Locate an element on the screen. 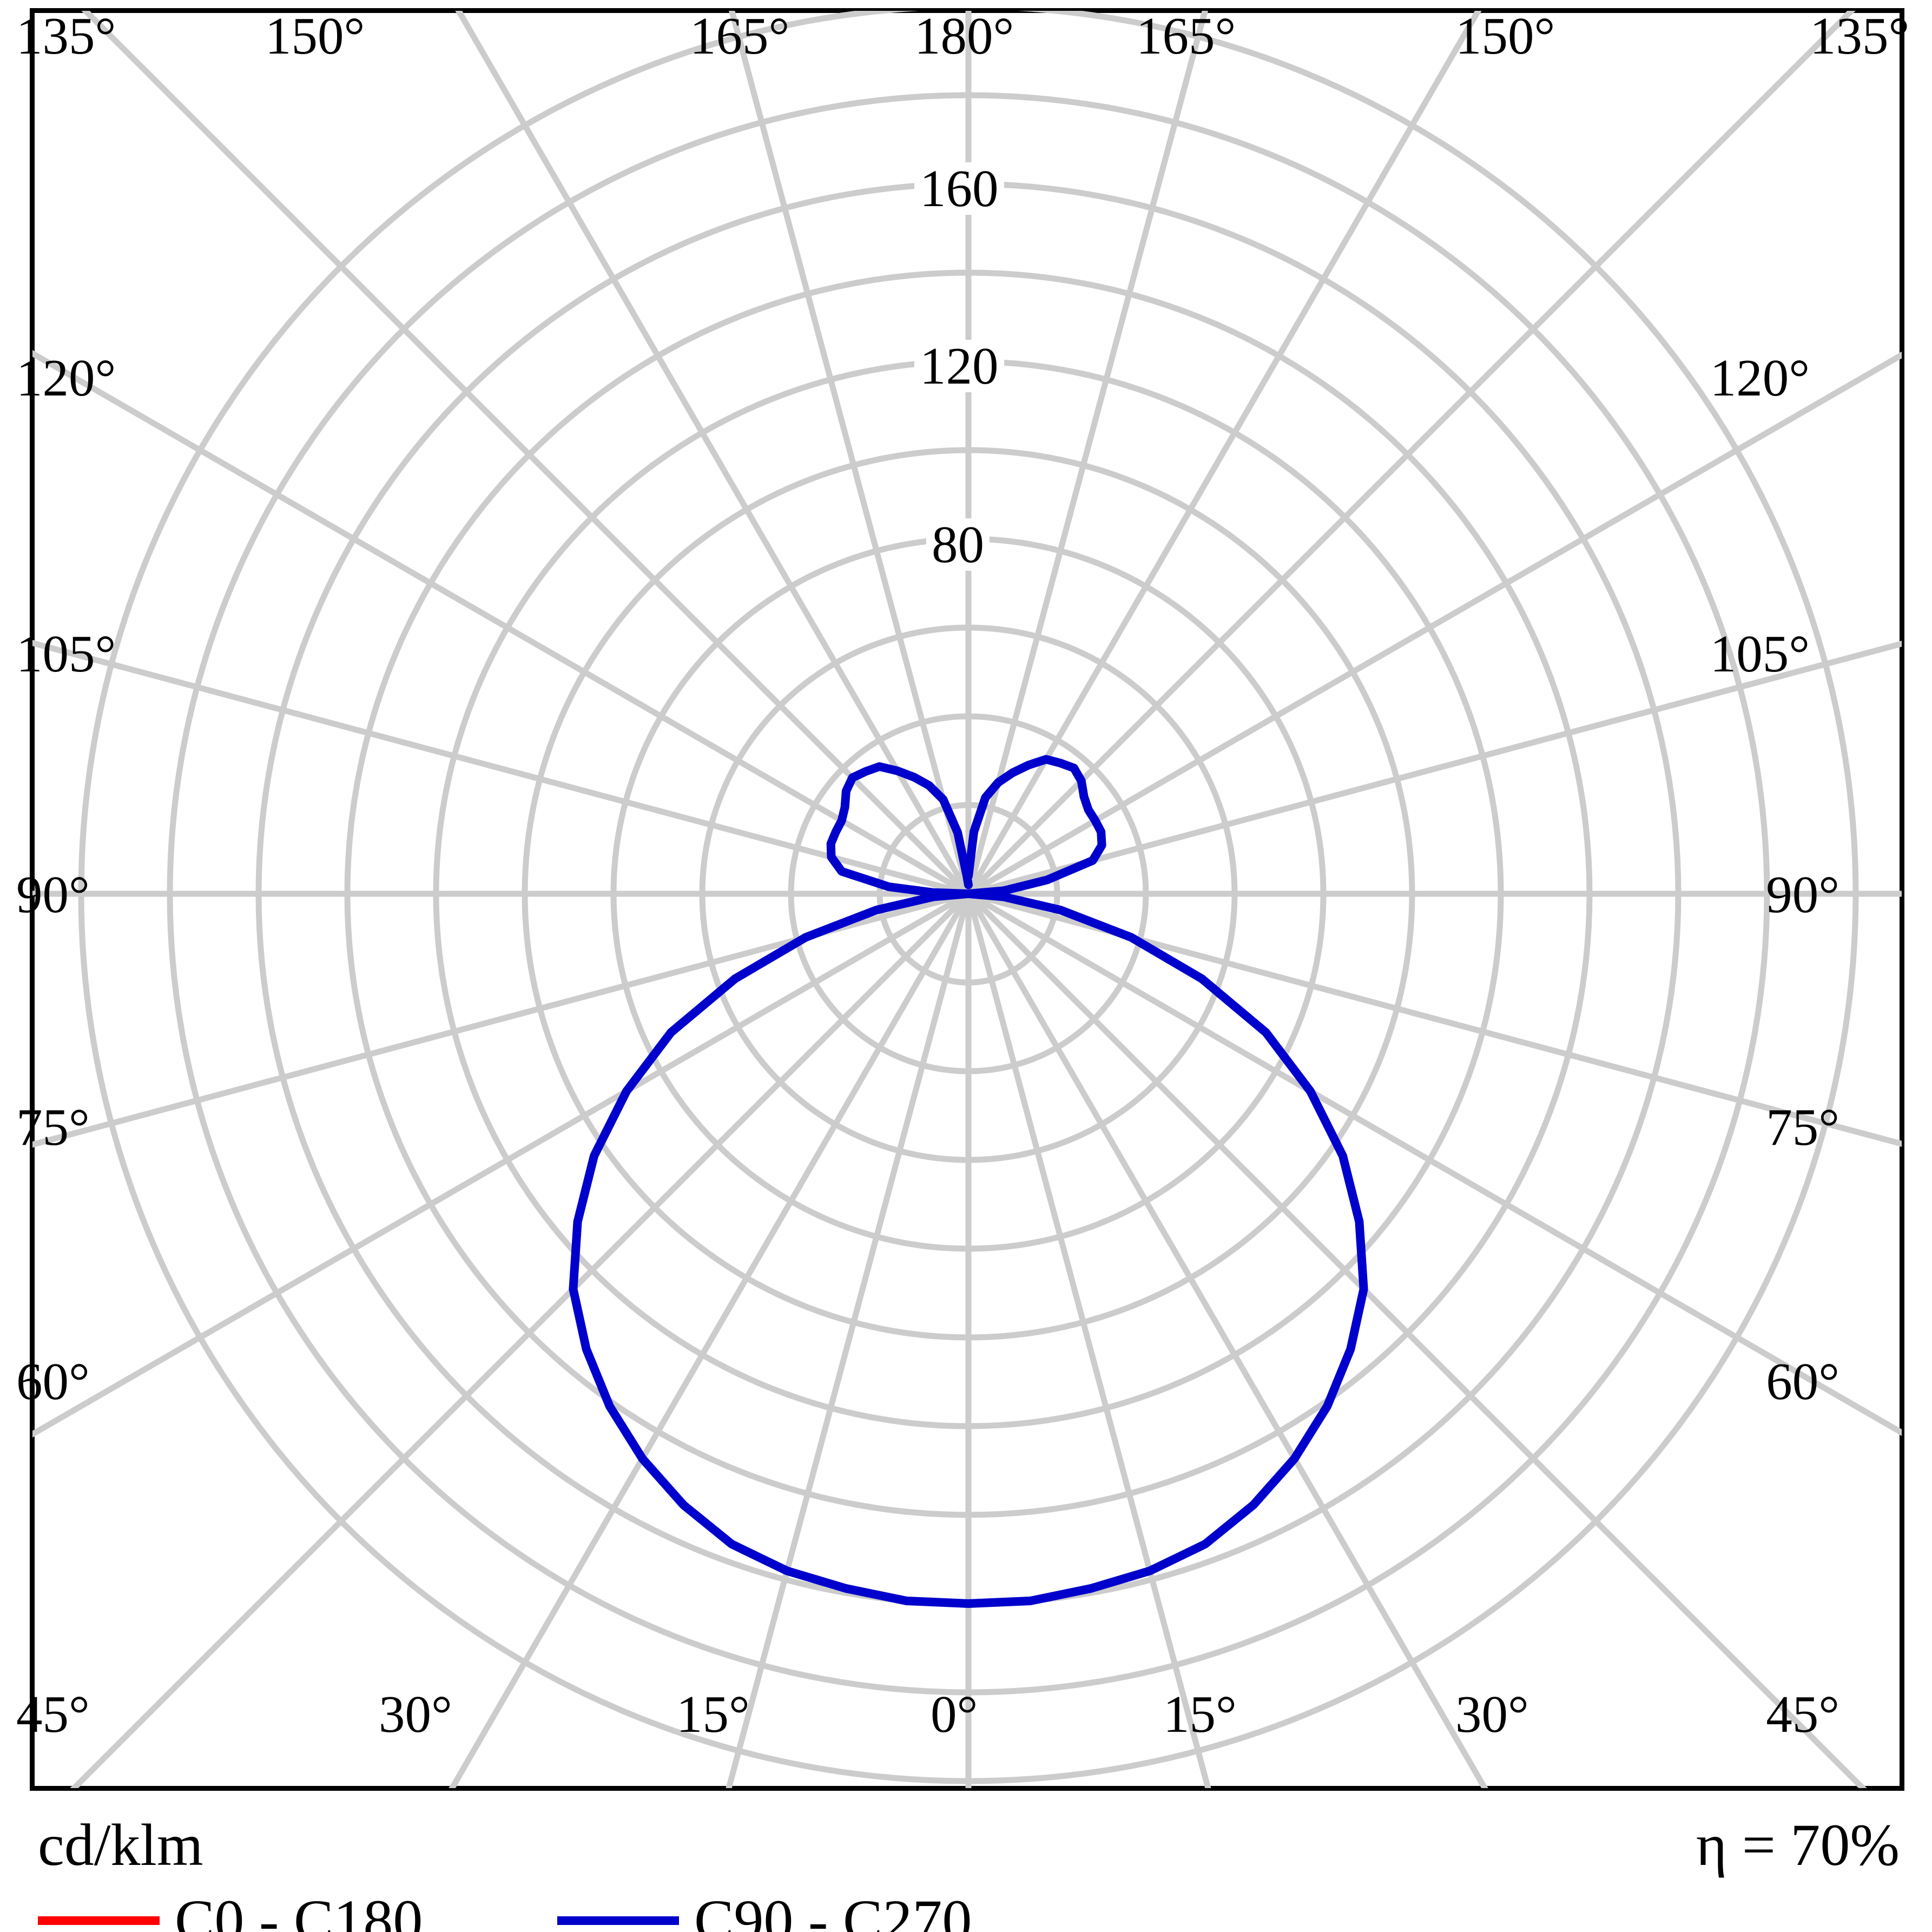  angle-label-right-2: 90° is located at coordinates (1803, 895).